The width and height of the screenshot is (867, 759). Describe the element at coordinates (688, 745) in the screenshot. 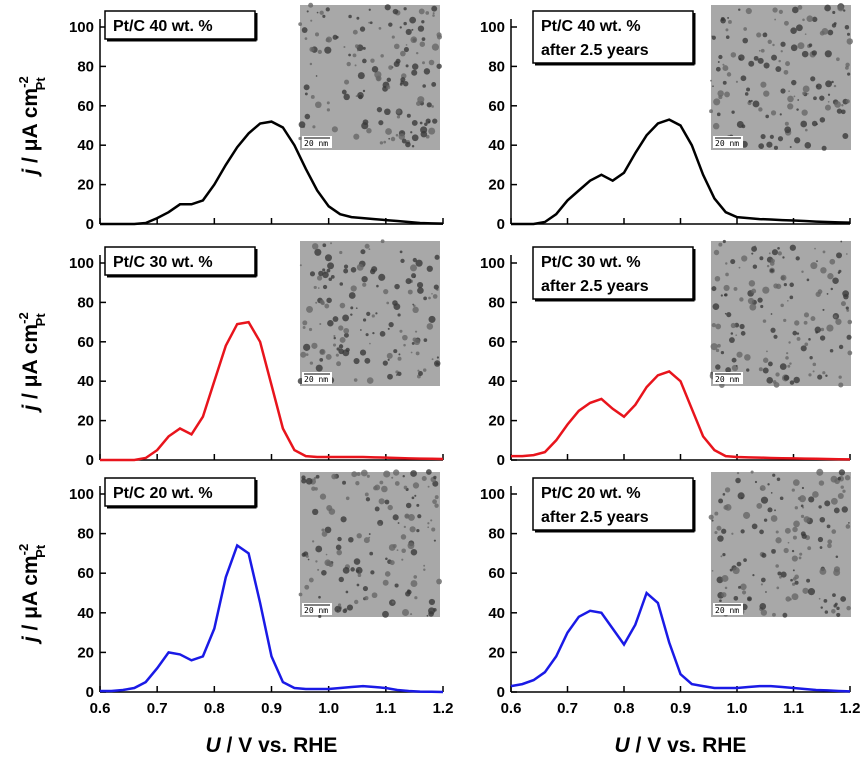

I see `x-label-unit: / V vs. RHE` at that location.